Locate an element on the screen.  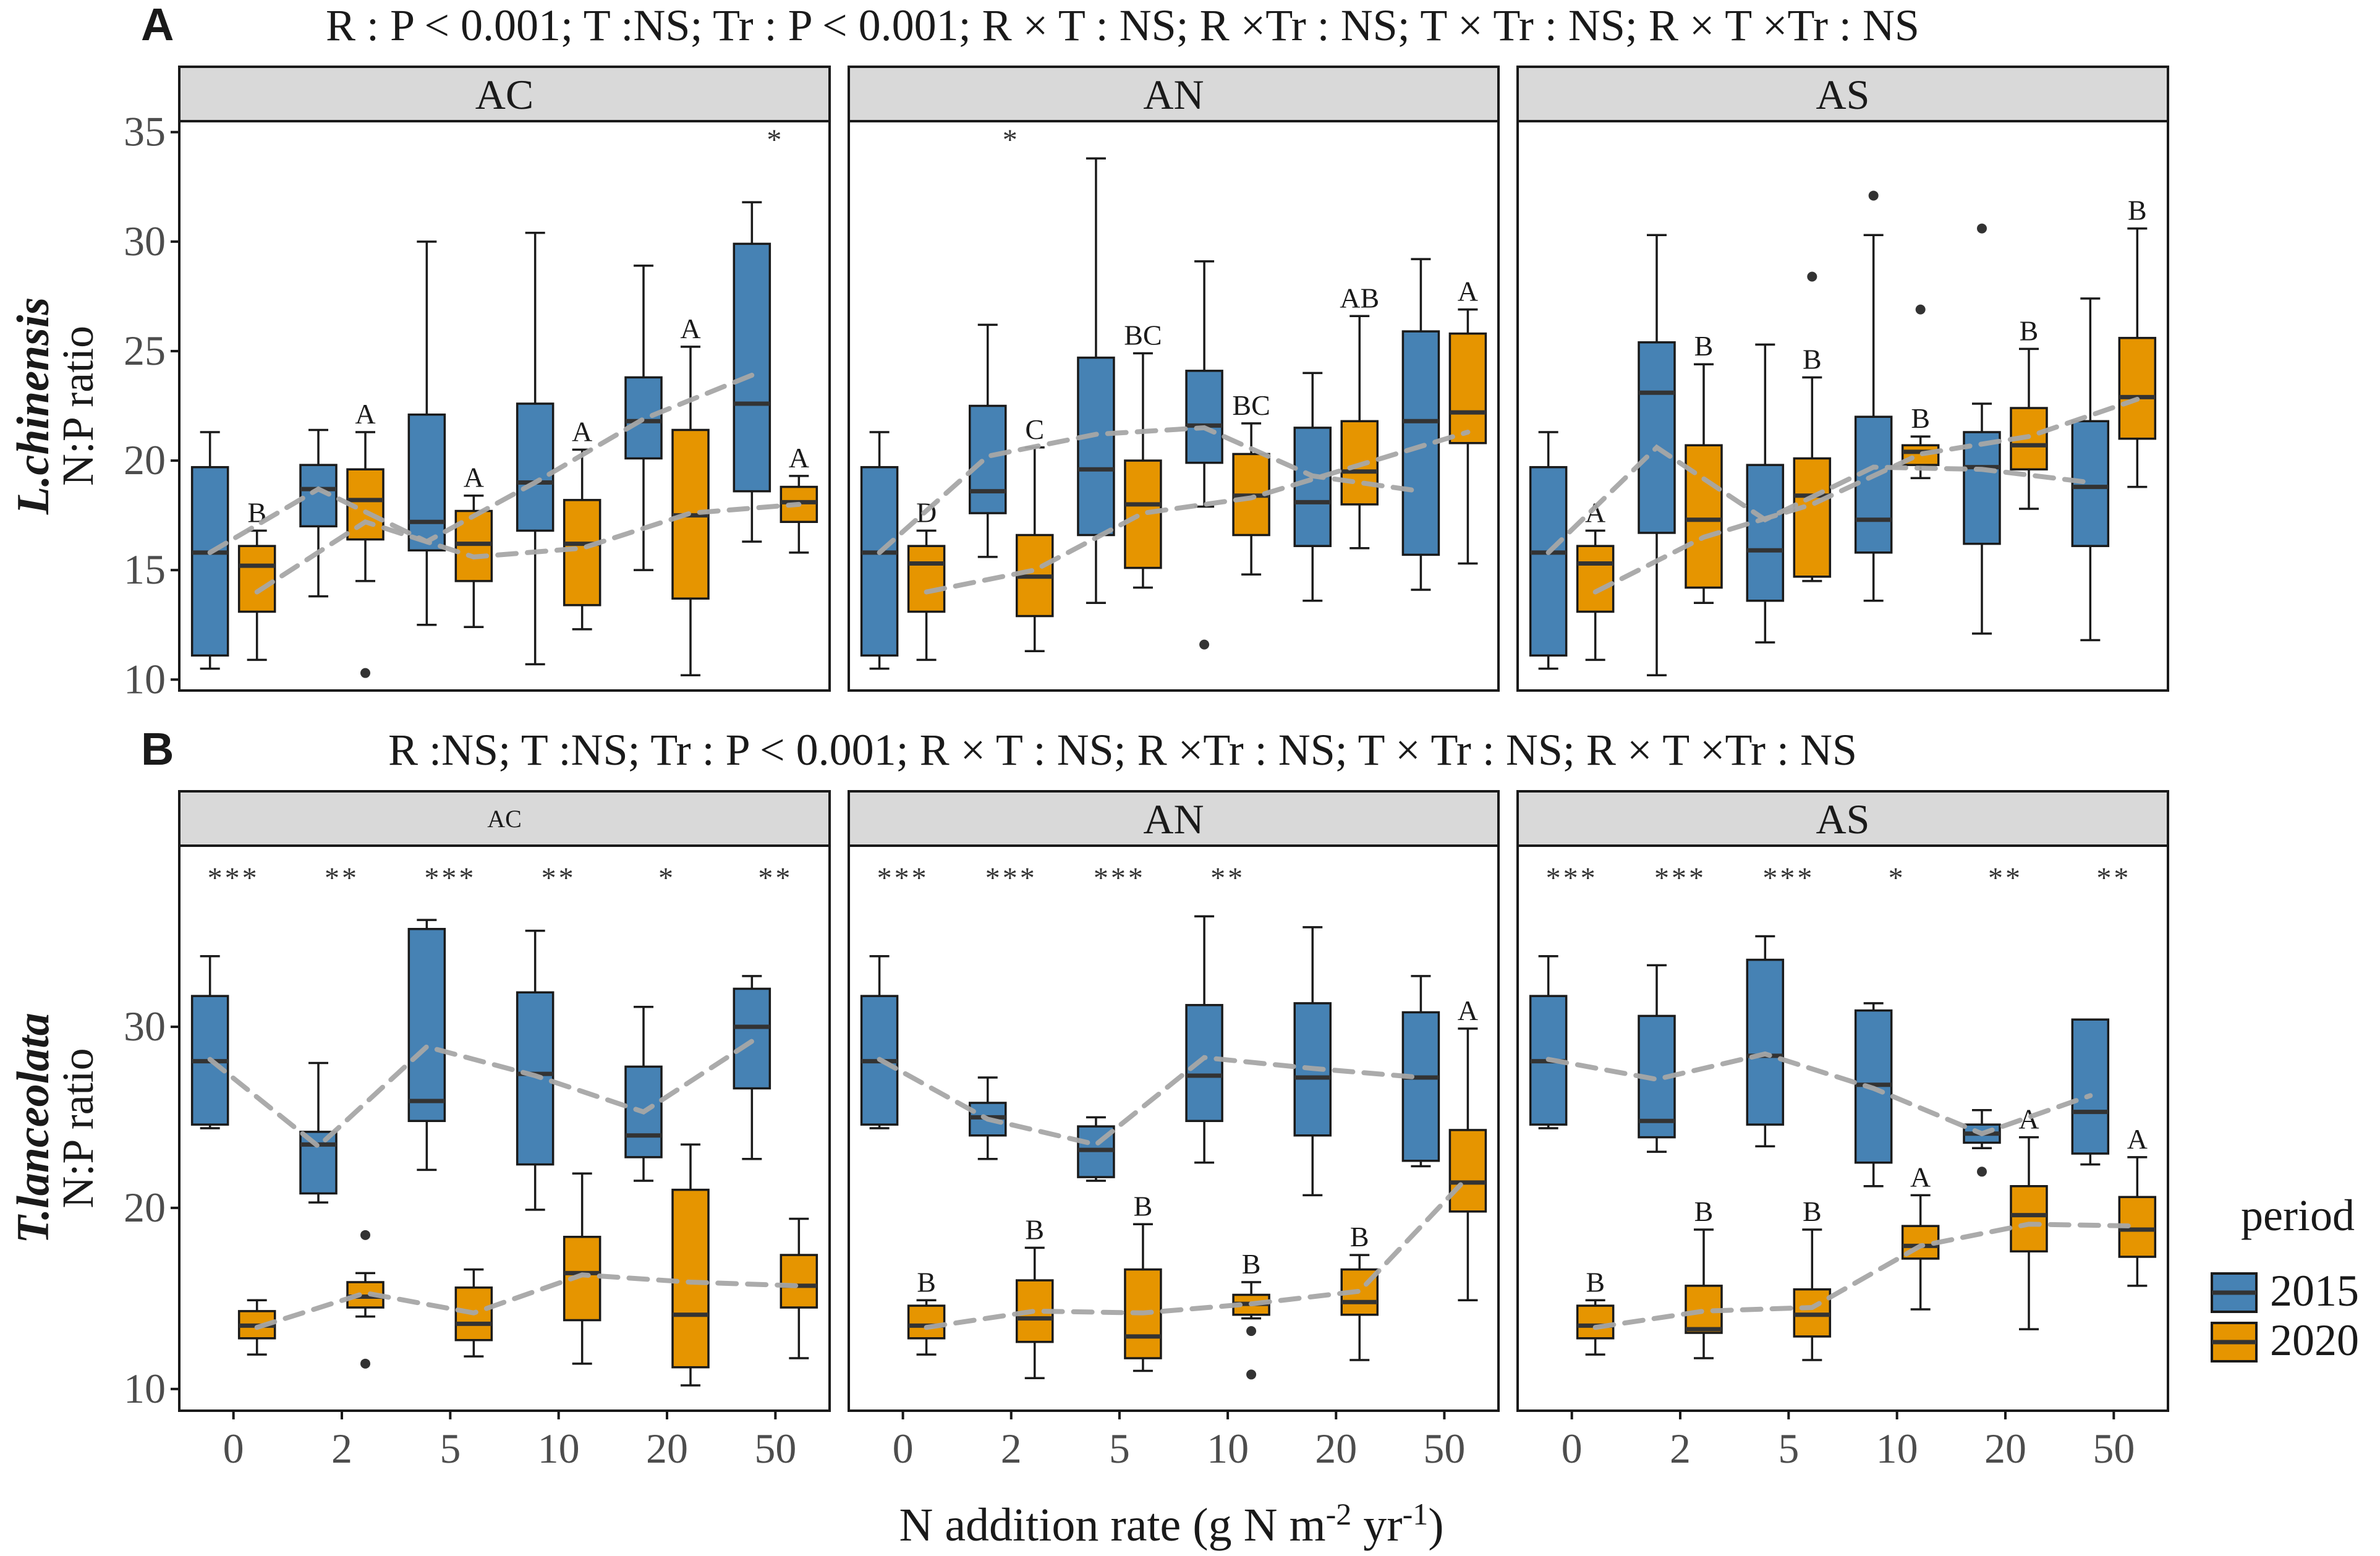
box-2020-2: C is located at coordinates (1035, 533).